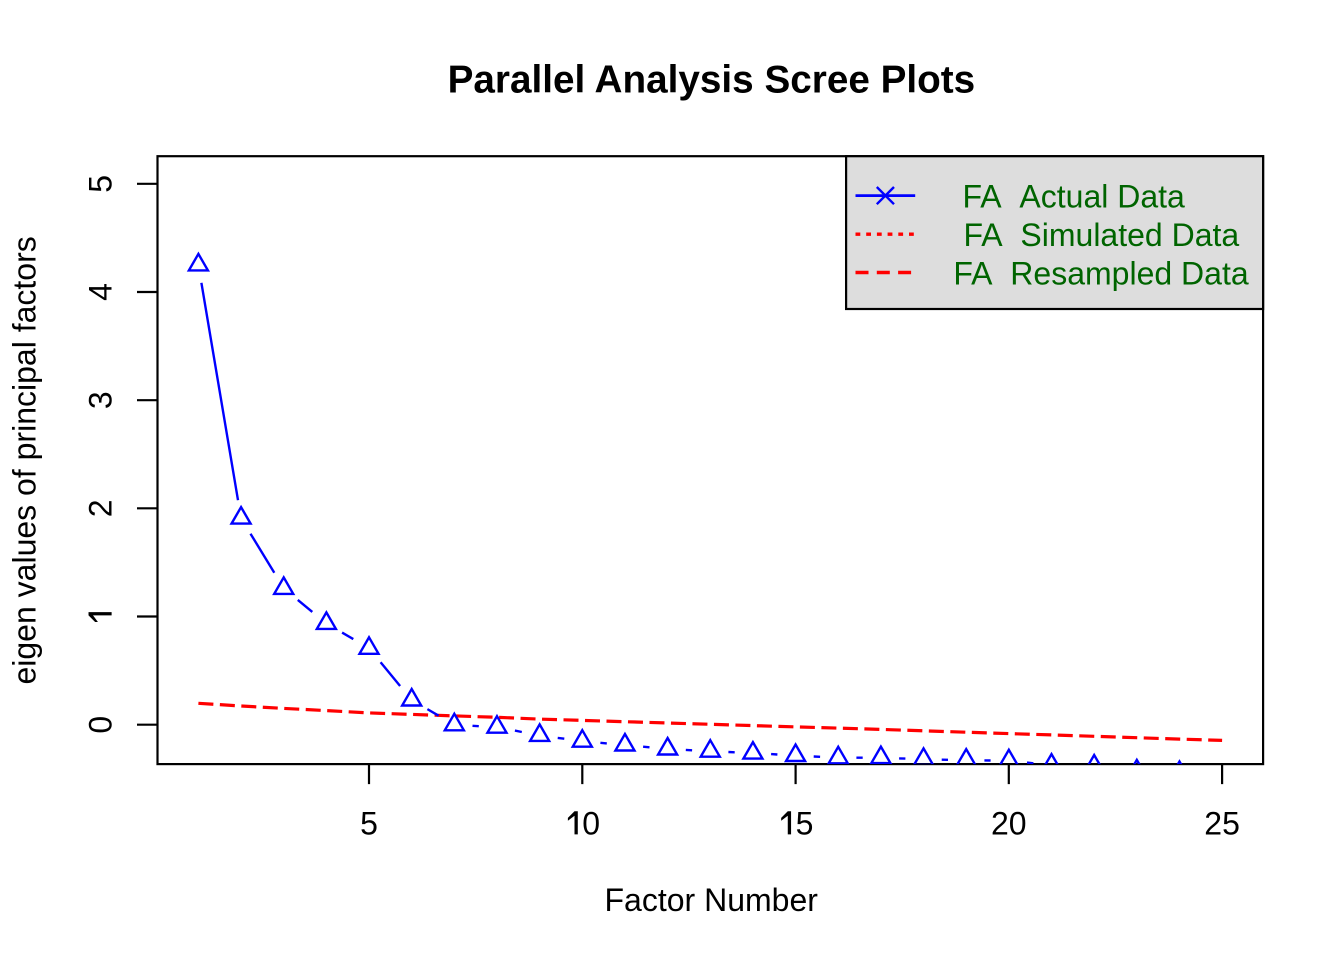  What do you see at coordinates (101, 508) in the screenshot?
I see `svg-text: 2` at bounding box center [101, 508].